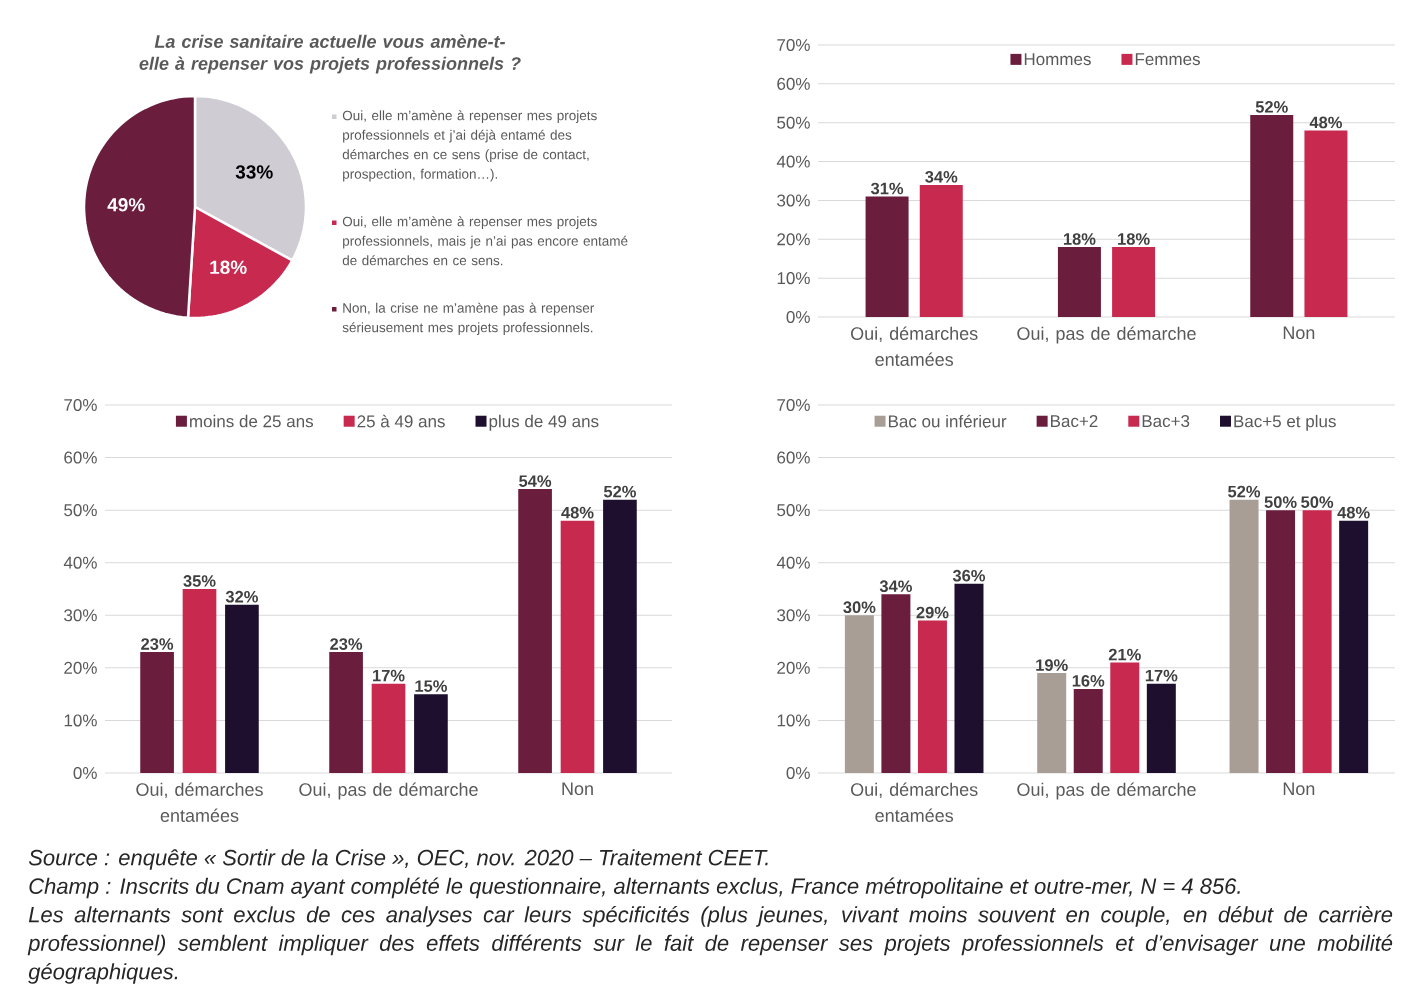 The width and height of the screenshot is (1411, 989). I want to click on legend-label: Bac+2, so click(1074, 421).